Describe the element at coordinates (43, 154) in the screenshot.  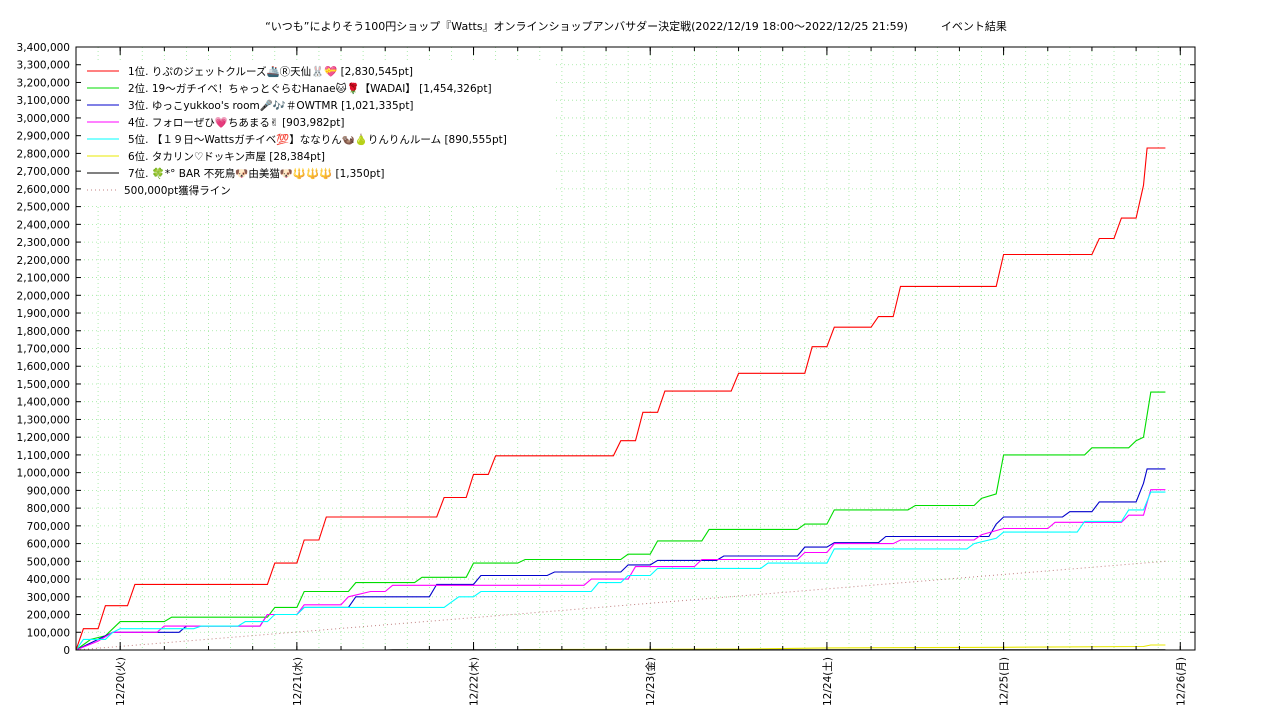
I see `y-tick-label: 2,800,000` at that location.